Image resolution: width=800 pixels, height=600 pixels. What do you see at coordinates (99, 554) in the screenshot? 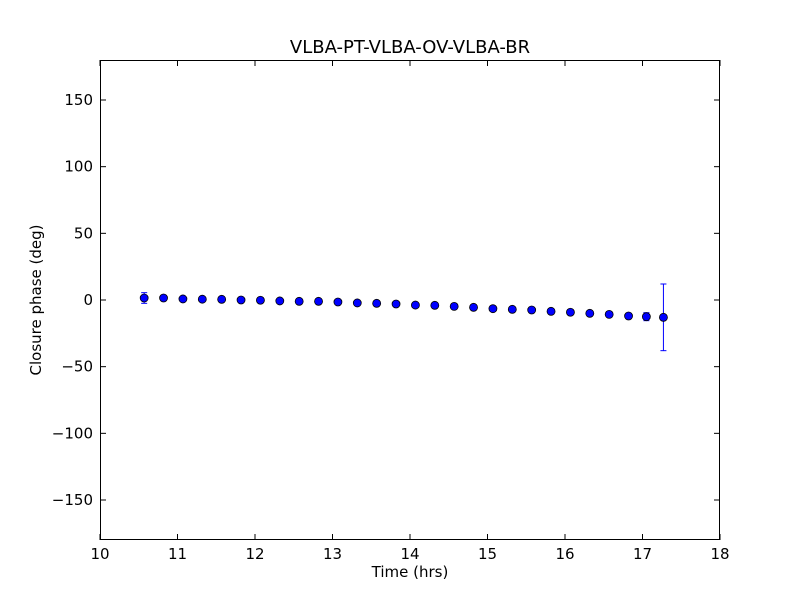
I see `x-tick-label: 10` at bounding box center [99, 554].